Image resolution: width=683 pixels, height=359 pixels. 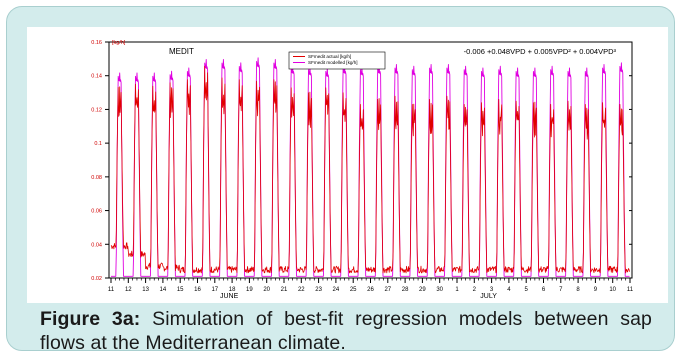 What do you see at coordinates (509, 290) in the screenshot?
I see `x-tick-label: 4` at bounding box center [509, 290].